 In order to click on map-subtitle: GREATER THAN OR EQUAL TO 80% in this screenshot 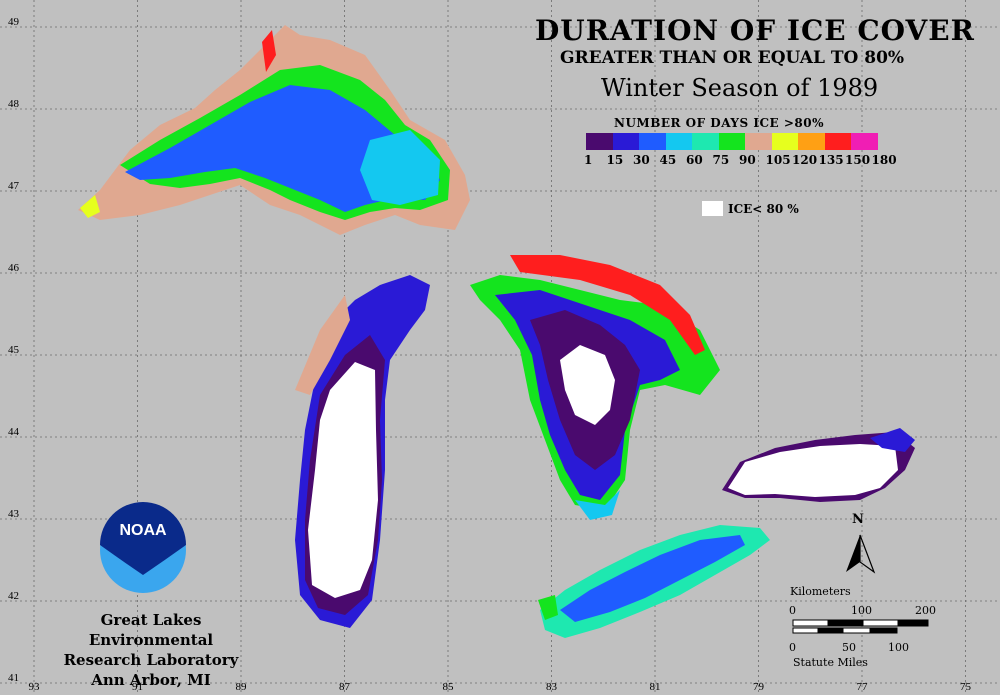, I will do `click(732, 58)`.